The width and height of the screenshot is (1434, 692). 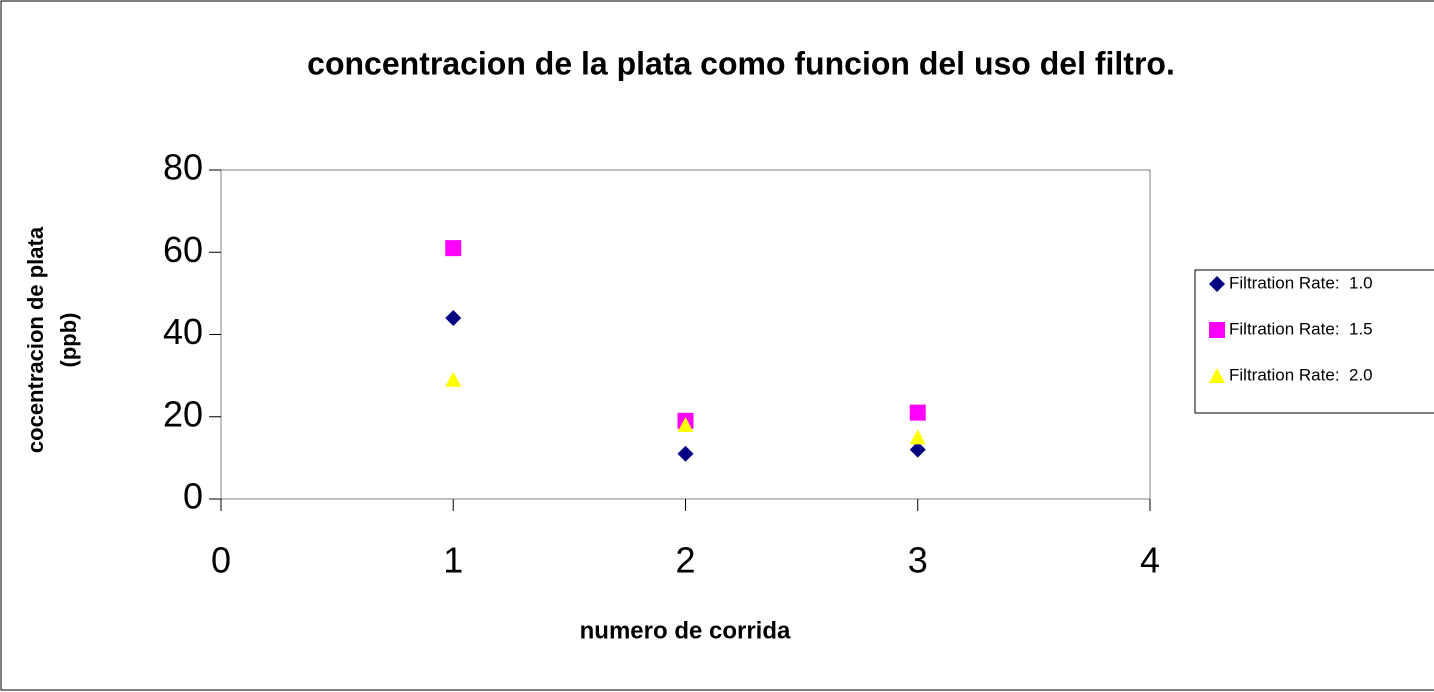 I want to click on y-axis-label: cocentracion de plata, so click(x=35, y=339).